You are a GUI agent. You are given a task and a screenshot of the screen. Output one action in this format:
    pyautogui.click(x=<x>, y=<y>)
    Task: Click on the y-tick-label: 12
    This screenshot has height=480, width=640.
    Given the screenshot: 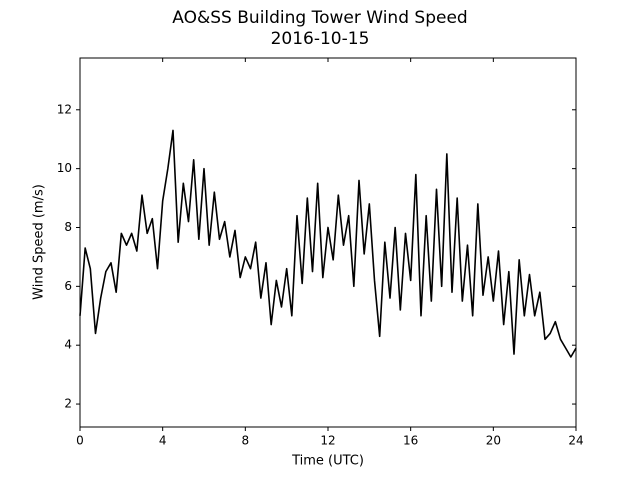 What is the action you would take?
    pyautogui.click(x=64, y=109)
    